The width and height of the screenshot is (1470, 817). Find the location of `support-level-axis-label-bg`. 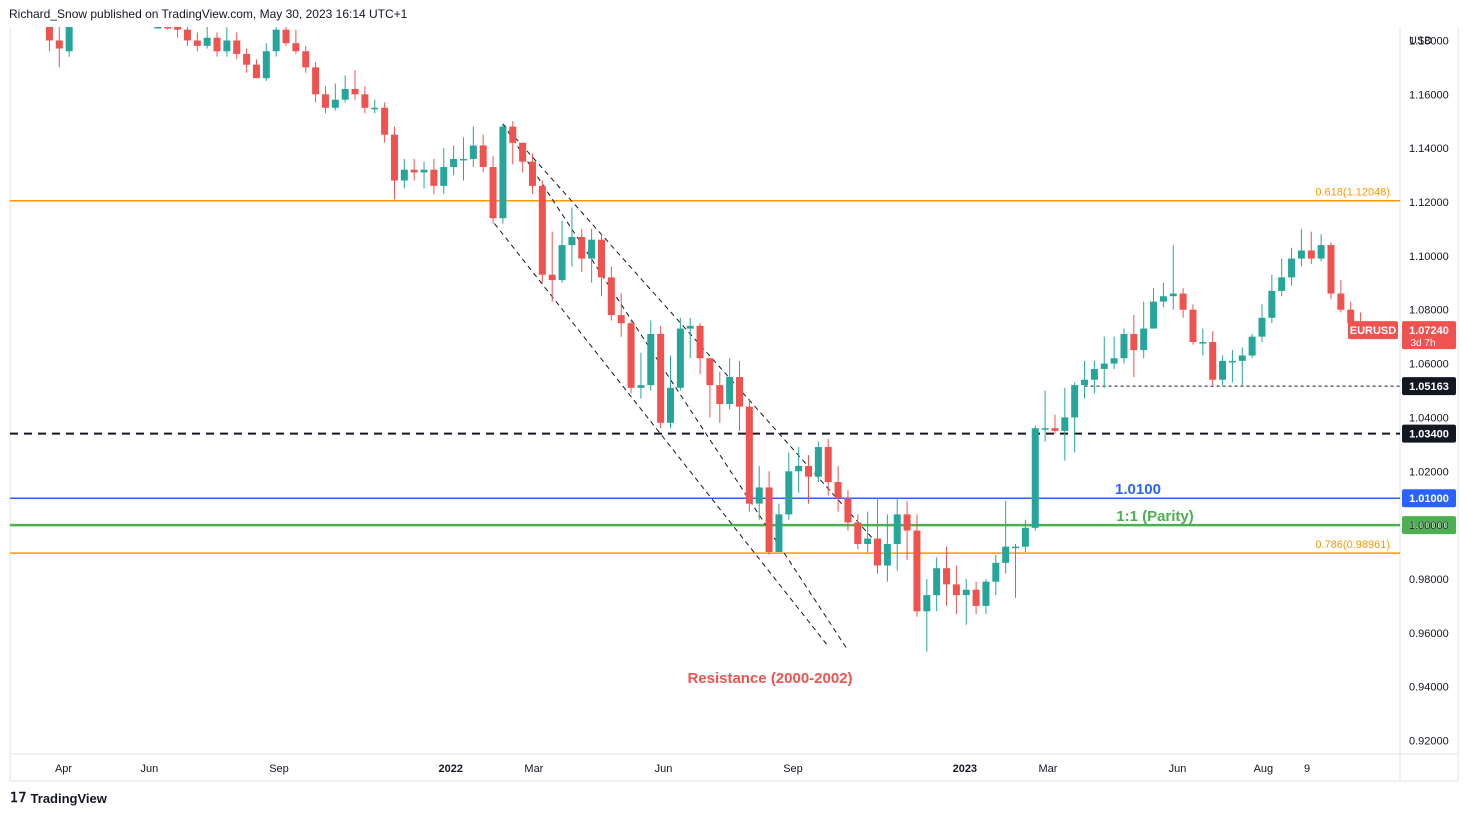

support-level-axis-label-bg is located at coordinates (1429, 433).